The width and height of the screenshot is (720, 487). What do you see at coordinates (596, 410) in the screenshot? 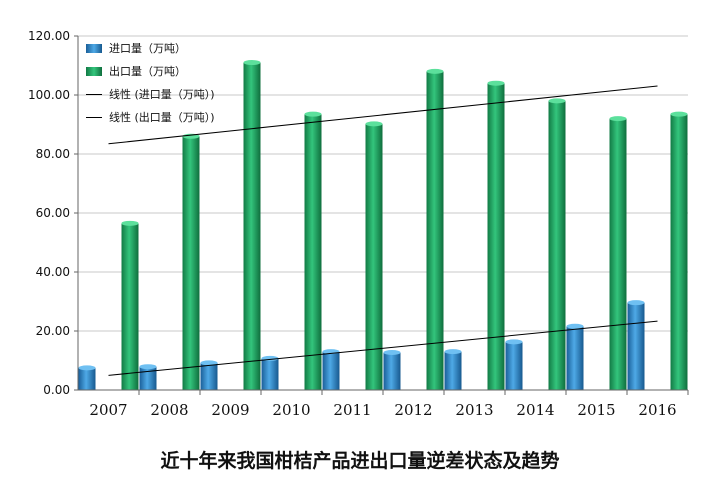
I see `x-tick-label: 2015` at bounding box center [596, 410].